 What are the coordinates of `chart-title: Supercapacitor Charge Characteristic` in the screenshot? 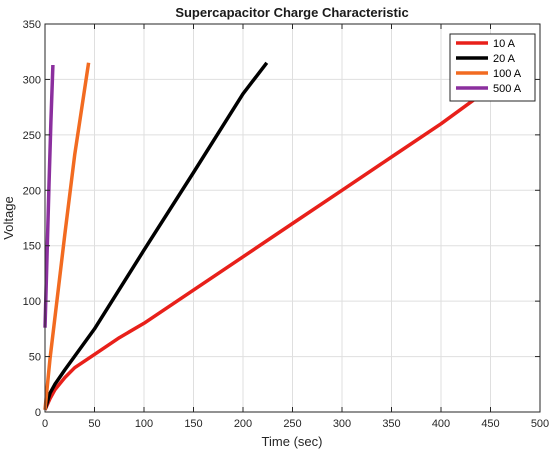 It's located at (291, 12).